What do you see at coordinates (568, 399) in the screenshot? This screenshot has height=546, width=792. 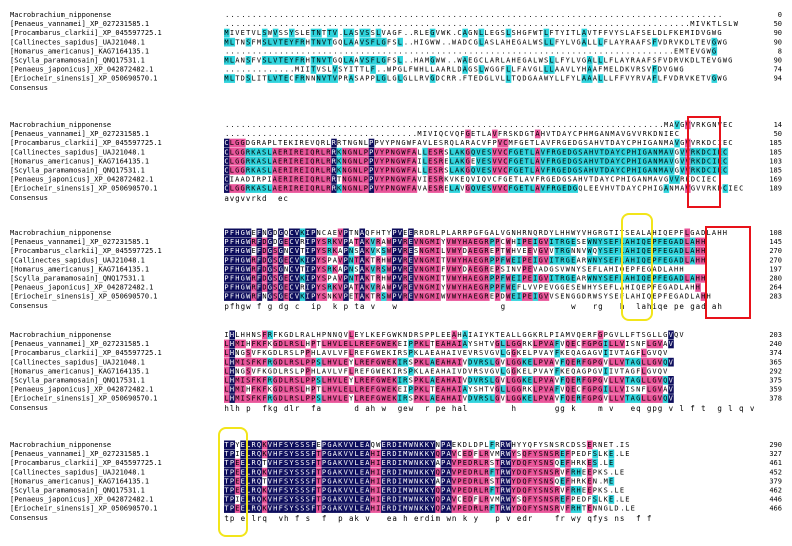 I see `residue: Q` at bounding box center [568, 399].